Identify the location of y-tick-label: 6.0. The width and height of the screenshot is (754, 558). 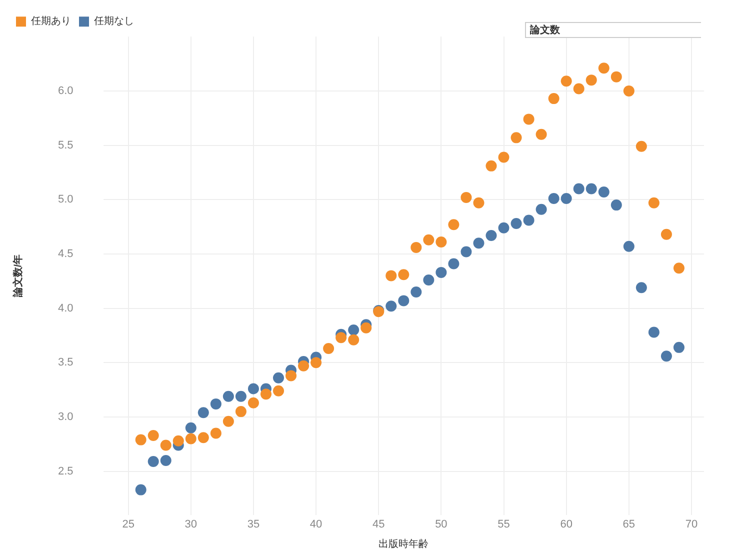
(66, 90).